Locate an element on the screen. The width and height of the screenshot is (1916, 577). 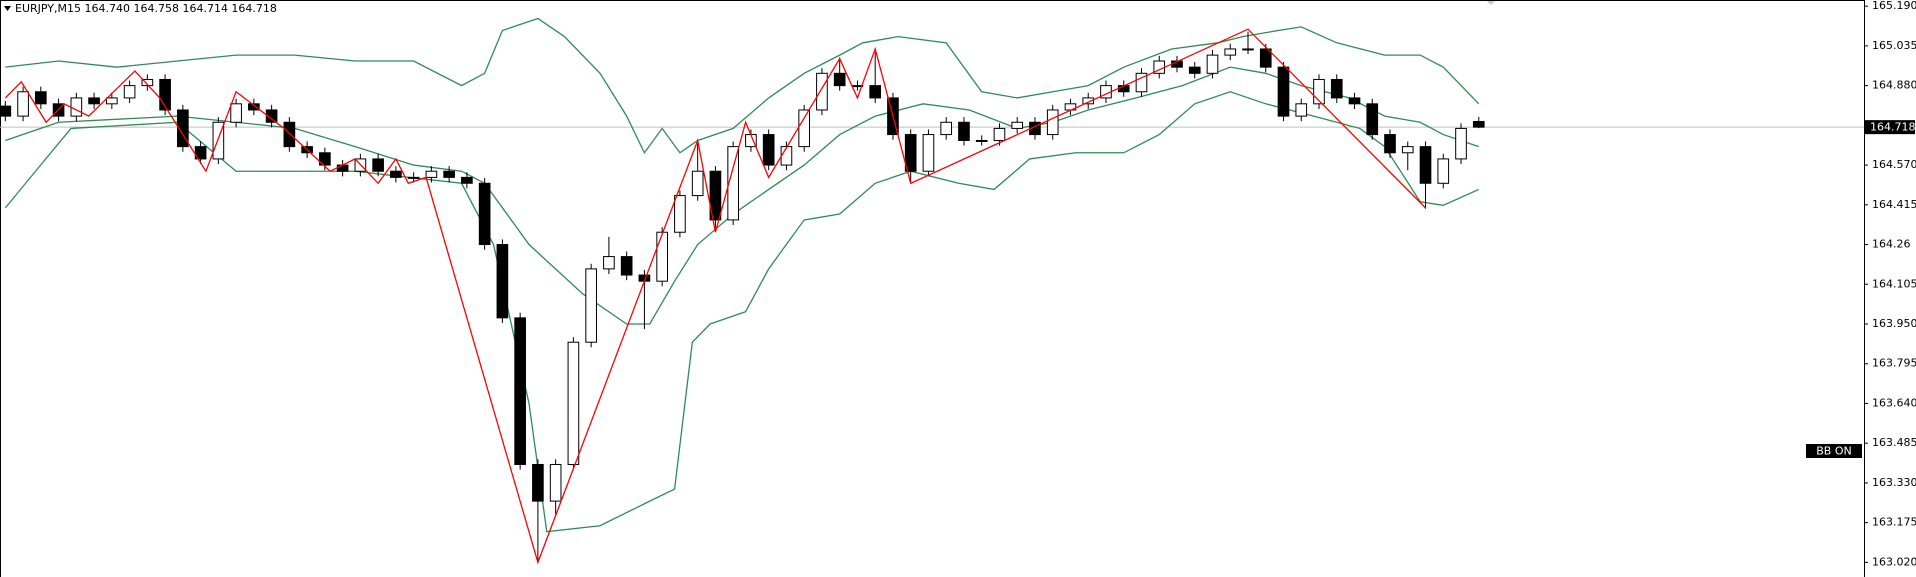
y-tick-label: 163.330 is located at coordinates (1894, 482).